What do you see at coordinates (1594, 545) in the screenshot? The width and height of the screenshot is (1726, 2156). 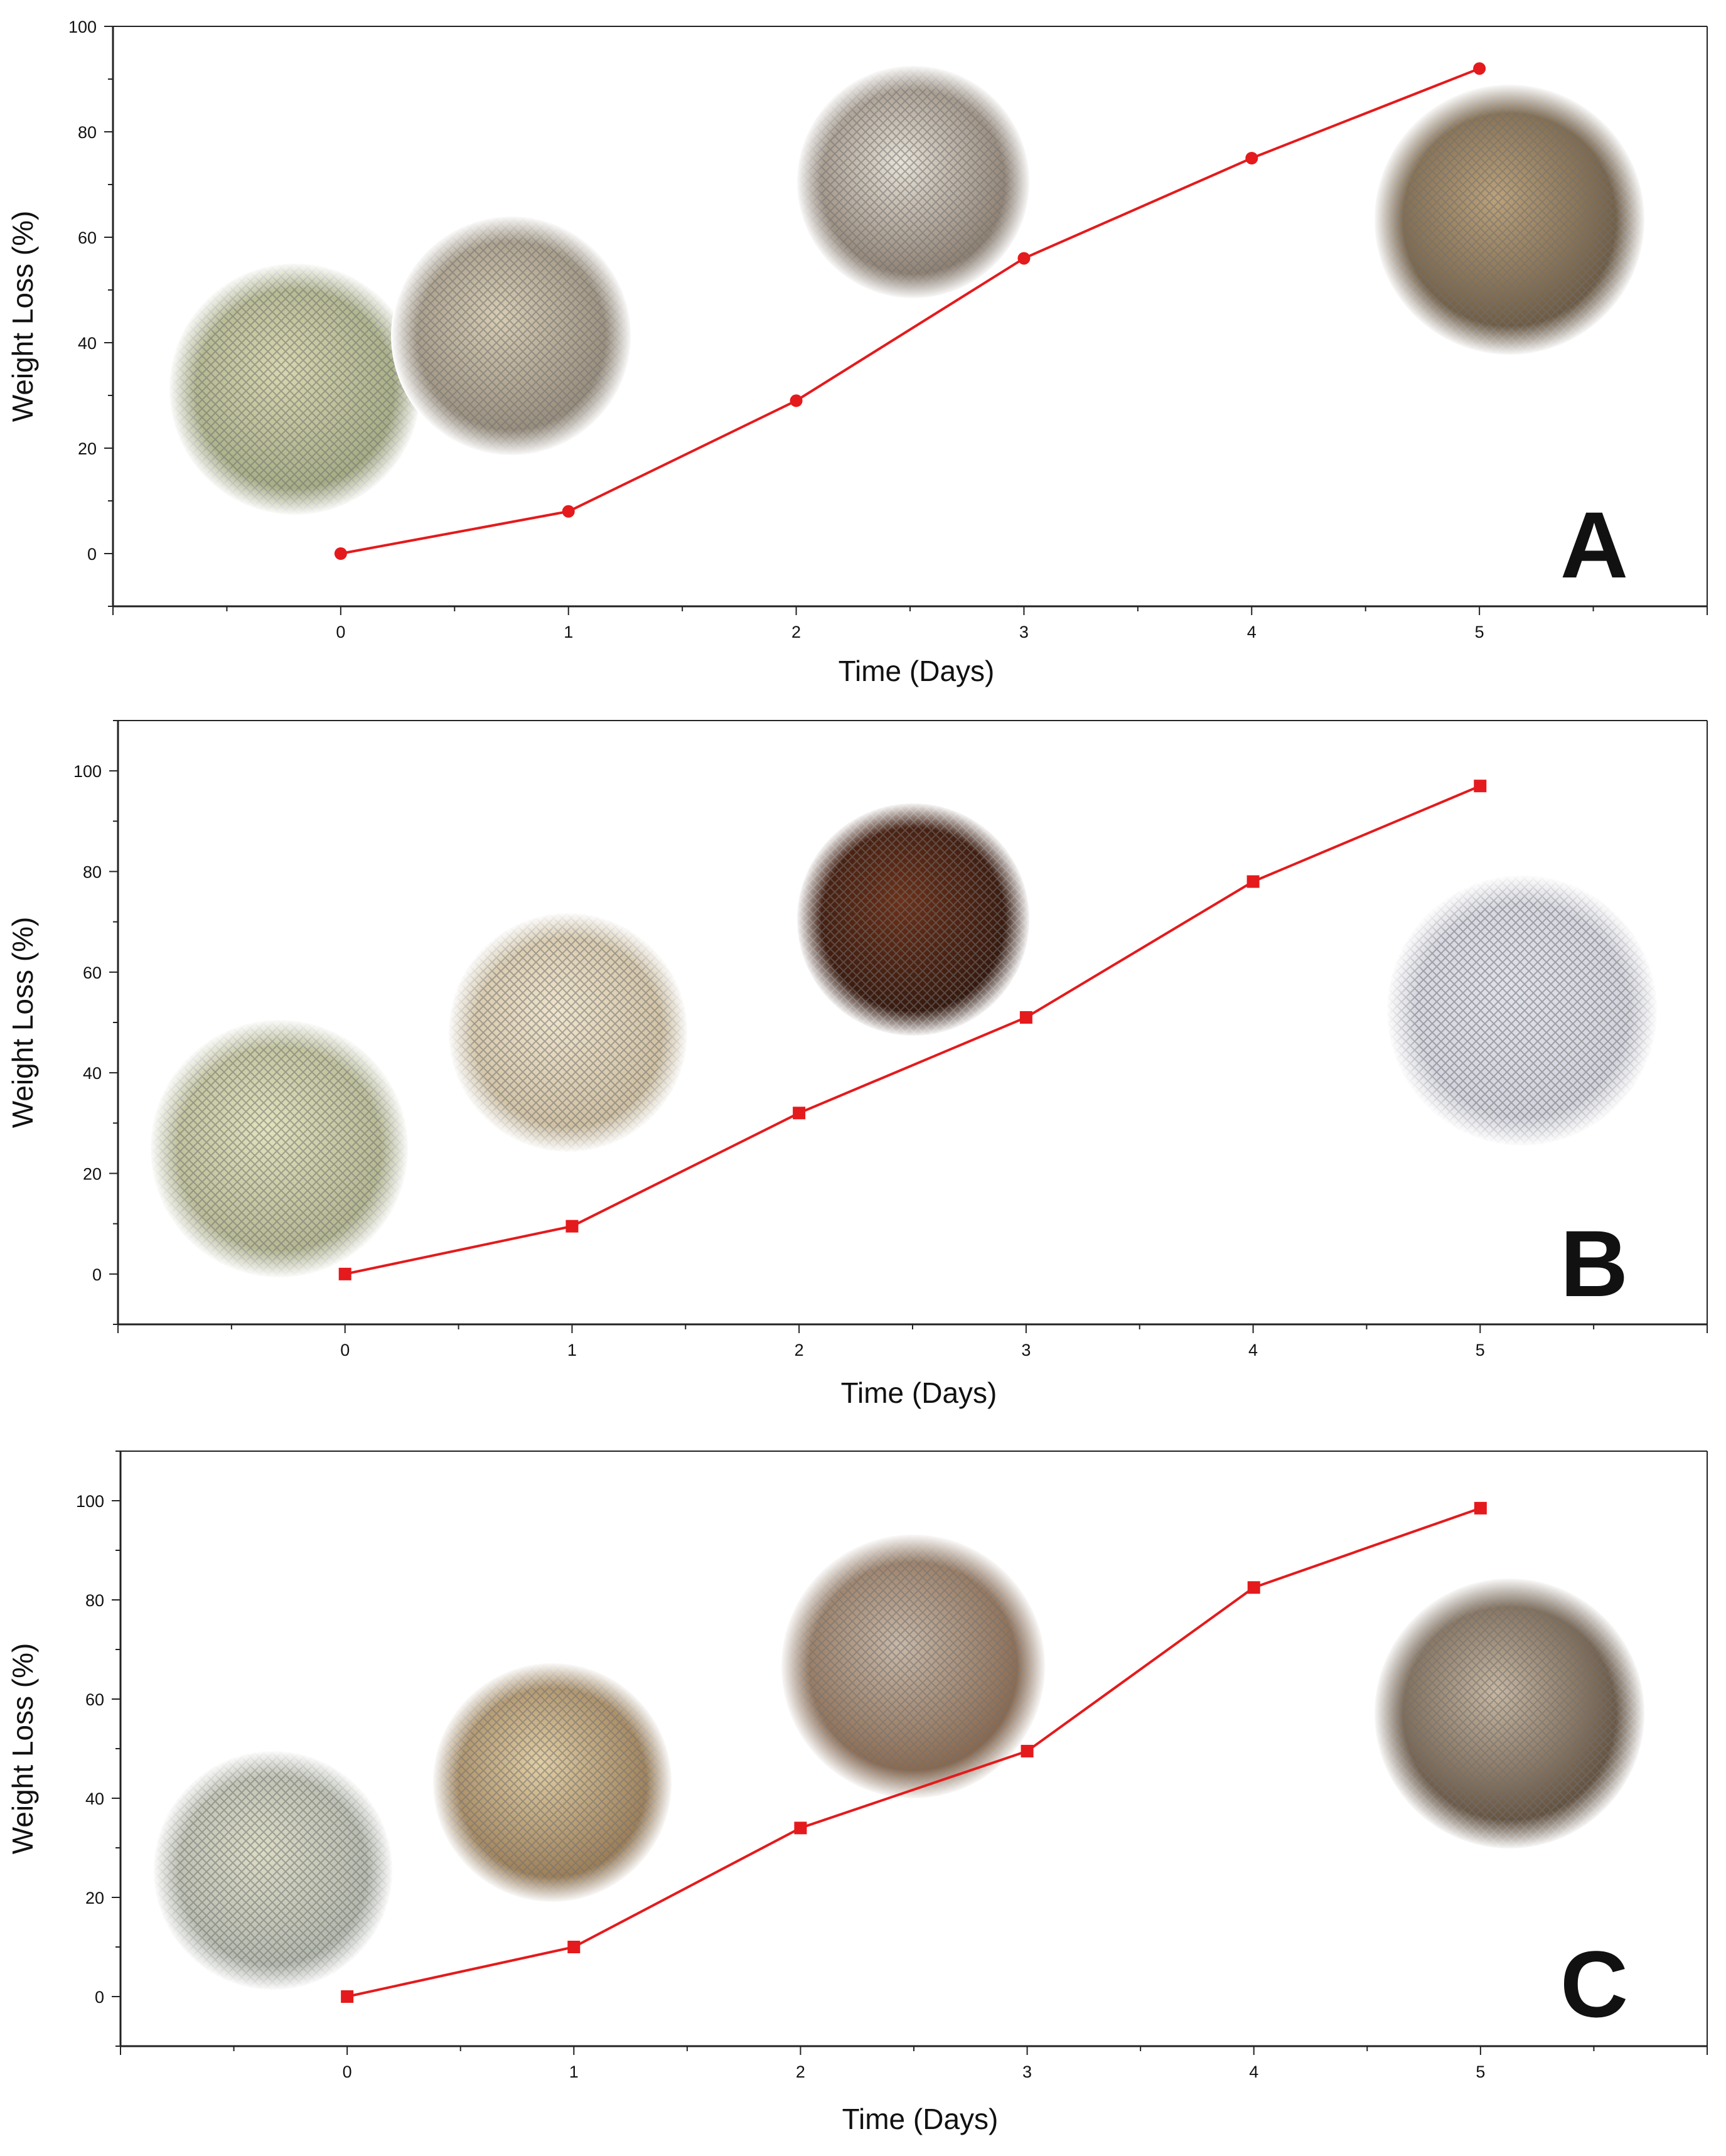 I see `panel-letter: A` at bounding box center [1594, 545].